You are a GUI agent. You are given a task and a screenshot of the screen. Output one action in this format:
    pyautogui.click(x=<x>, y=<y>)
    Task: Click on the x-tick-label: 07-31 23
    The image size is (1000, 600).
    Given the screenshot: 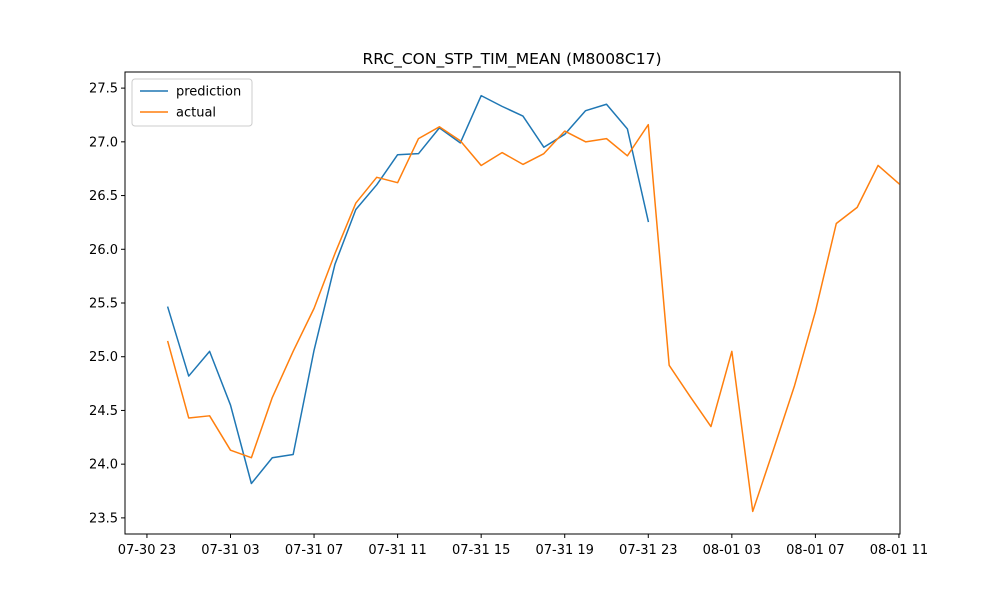 What is the action you would take?
    pyautogui.click(x=648, y=550)
    